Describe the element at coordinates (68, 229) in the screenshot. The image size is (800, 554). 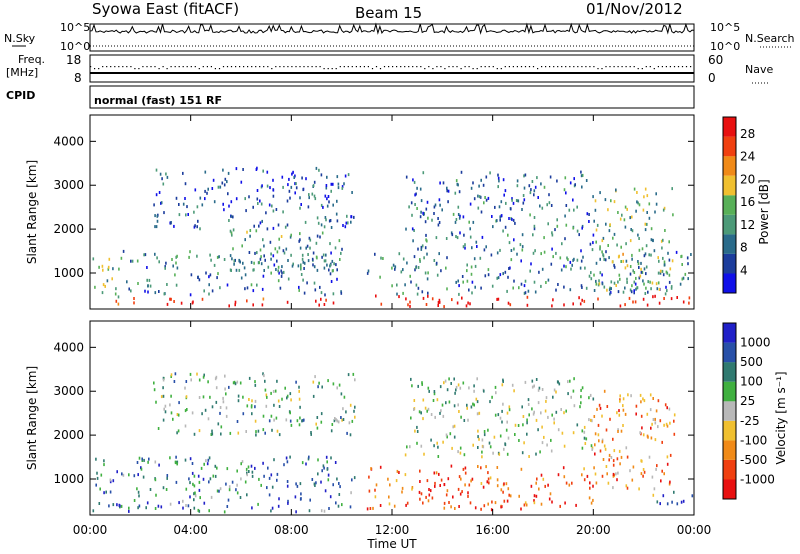
I see `y-tick-label: 2000` at that location.